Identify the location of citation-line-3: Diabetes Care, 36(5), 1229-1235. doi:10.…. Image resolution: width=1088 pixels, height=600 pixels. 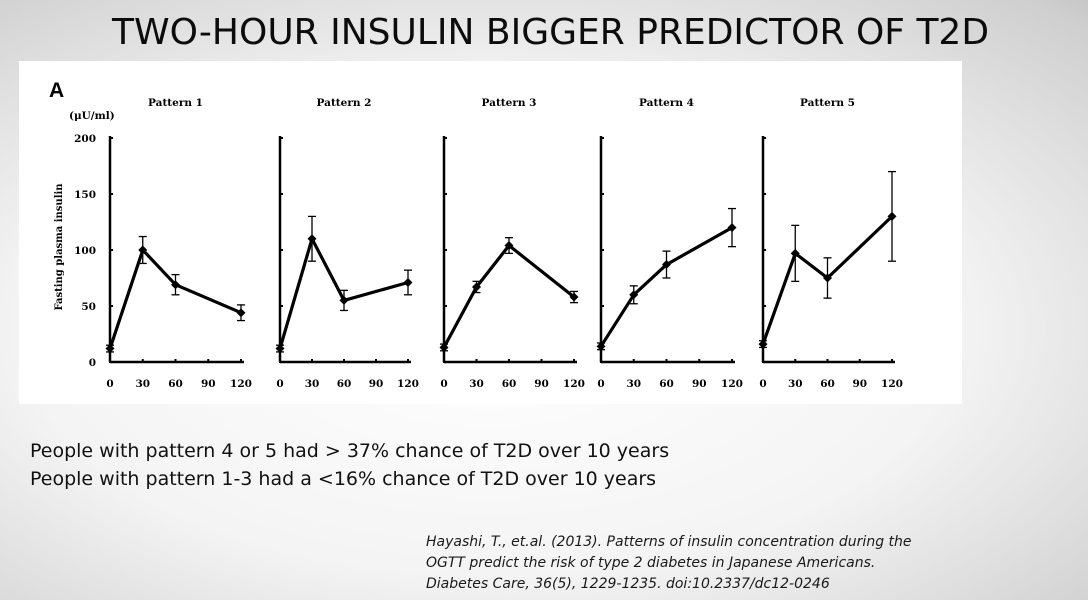
(628, 584).